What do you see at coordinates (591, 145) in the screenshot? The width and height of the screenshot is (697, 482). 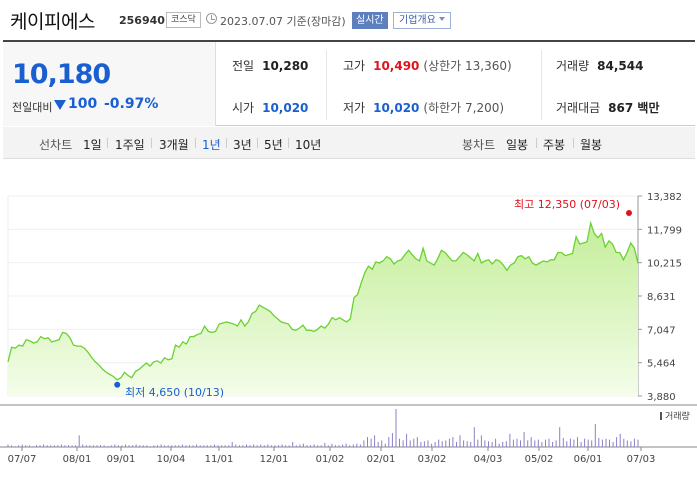 I see `candle-monthly: 월봉` at bounding box center [591, 145].